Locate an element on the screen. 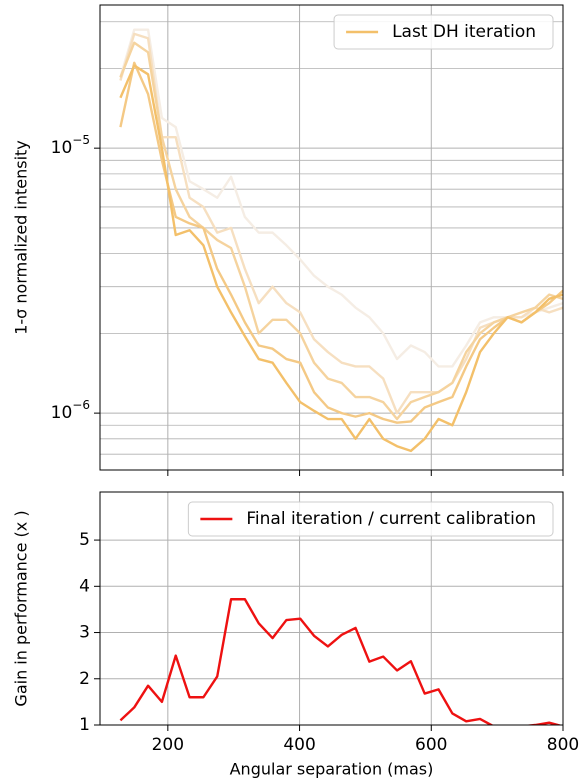  legend-label: Last DH iteration is located at coordinates (464, 32).